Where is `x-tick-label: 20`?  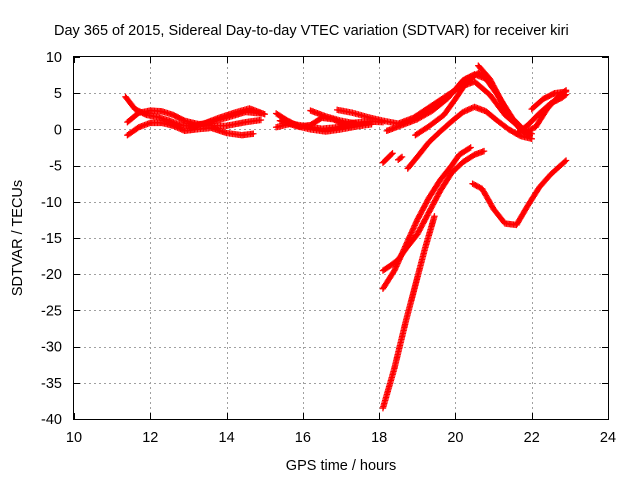 x-tick-label: 20 is located at coordinates (455, 438).